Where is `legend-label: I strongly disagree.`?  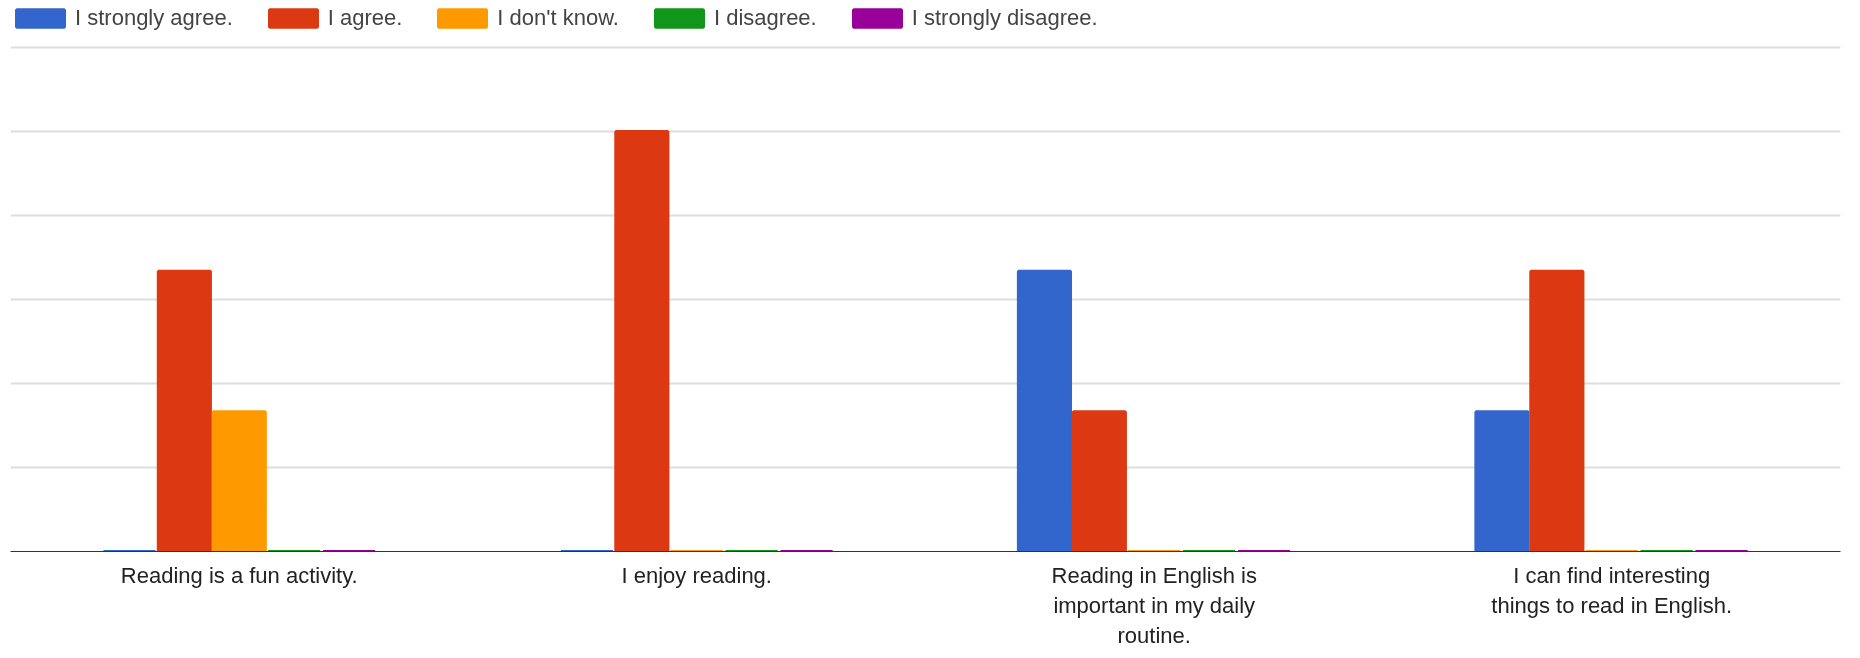 legend-label: I strongly disagree. is located at coordinates (1004, 18).